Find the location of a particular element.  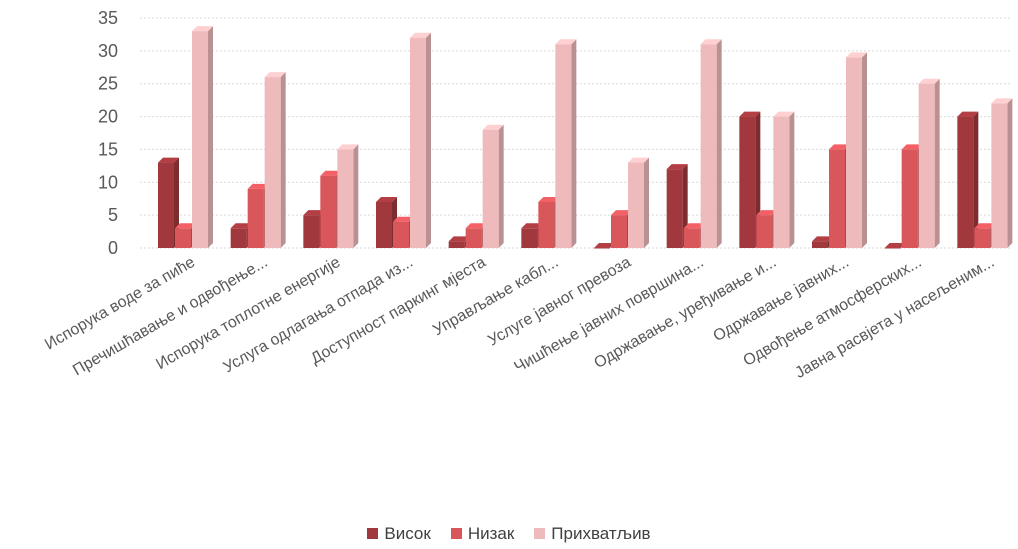

y-tick-label: 5 is located at coordinates (113, 215).